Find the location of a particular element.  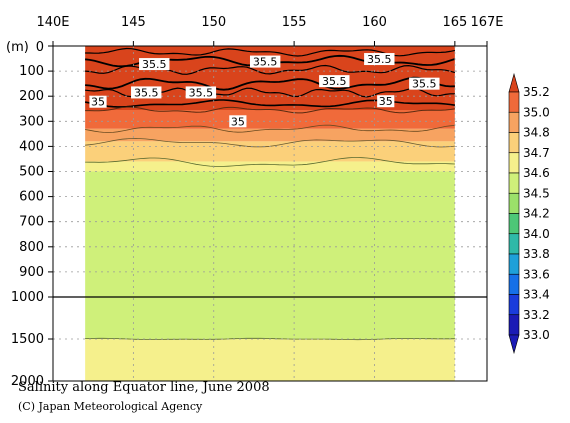

x-tick-label: 140E is located at coordinates (52, 22).